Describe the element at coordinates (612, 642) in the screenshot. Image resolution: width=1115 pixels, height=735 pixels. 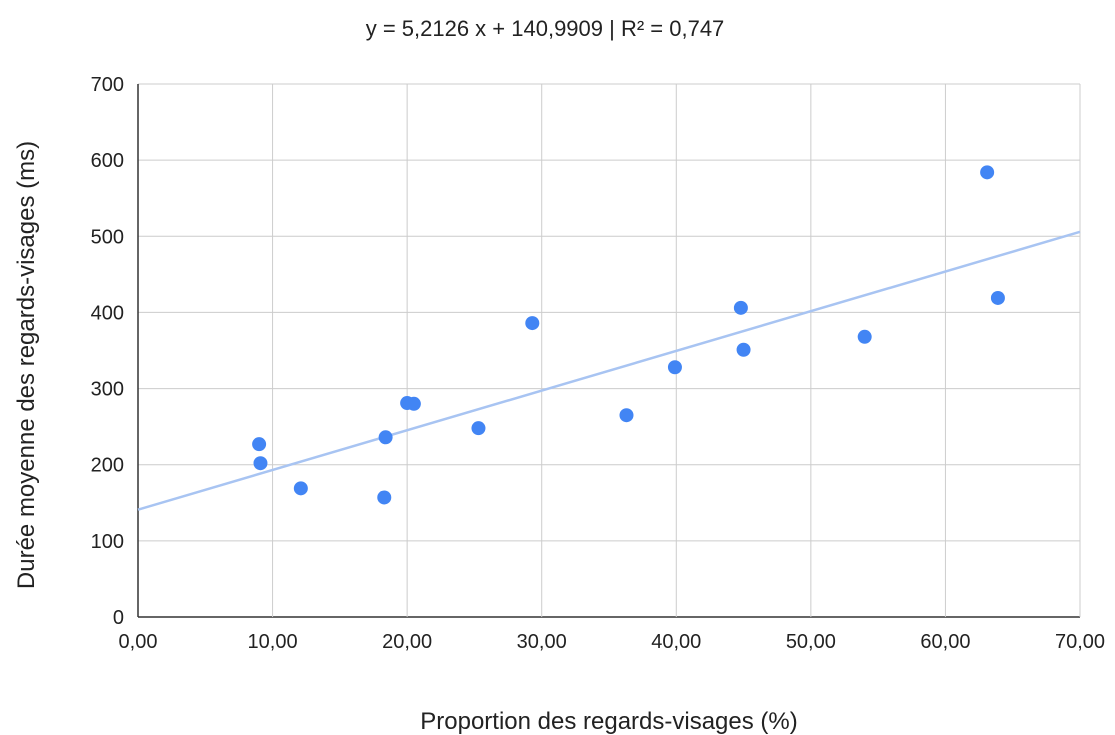
I see `x-axis-ticks: 0,00 10,00 20,00 30,00 40,00 50,00 60,00 70,00` at that location.